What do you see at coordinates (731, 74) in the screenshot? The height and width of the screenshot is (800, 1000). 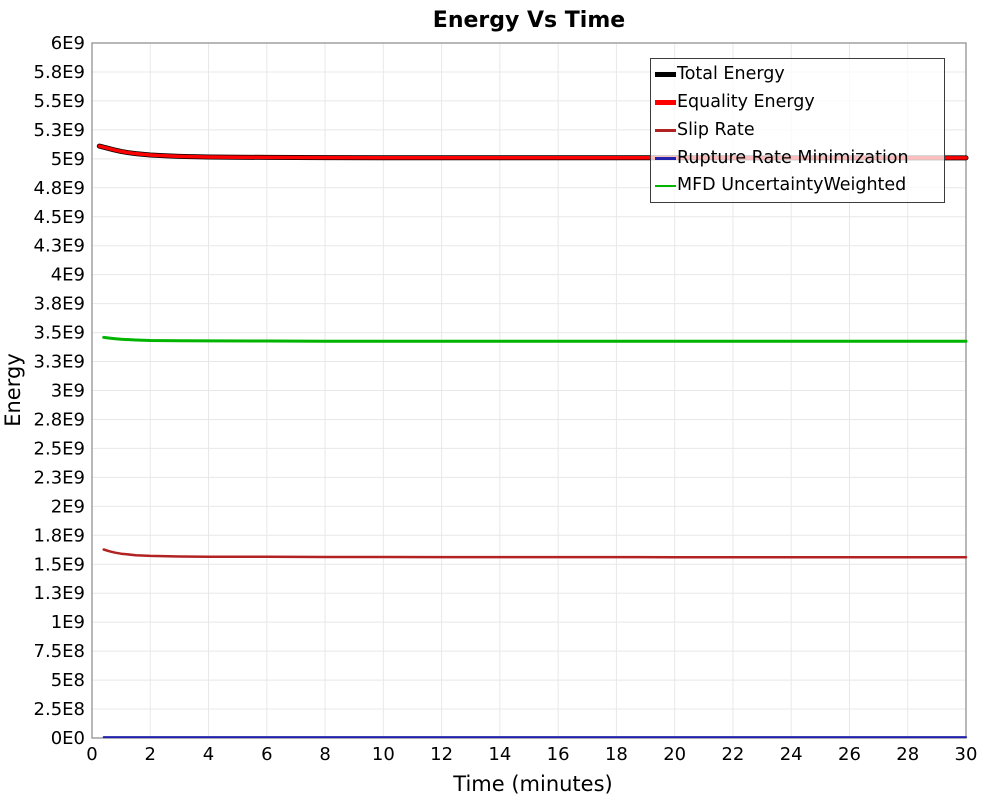 I see `legend-label-total-energy: Total Energy` at bounding box center [731, 74].